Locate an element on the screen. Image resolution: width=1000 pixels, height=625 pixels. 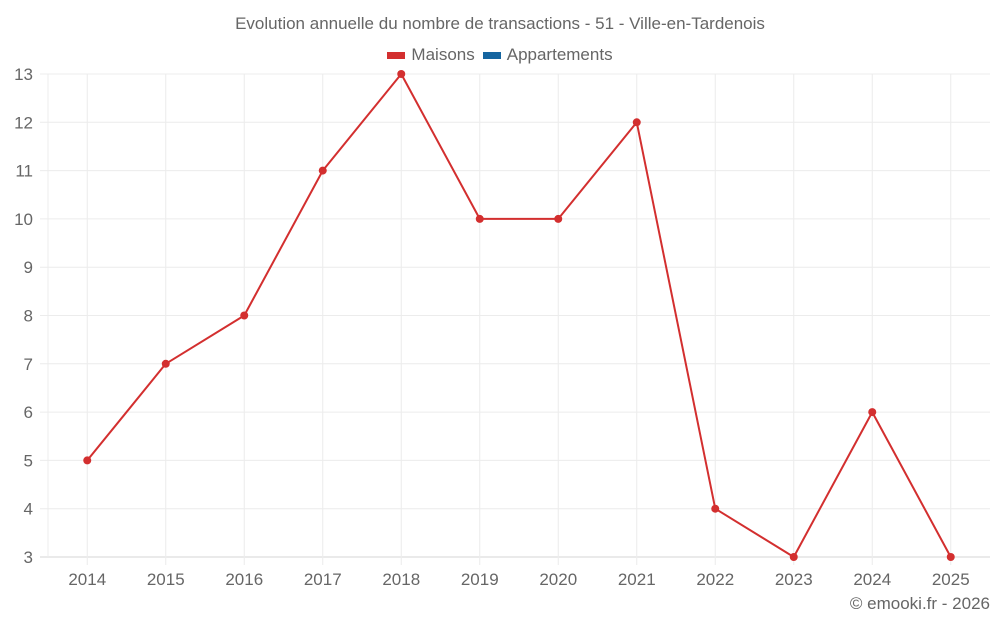
y-tick-label: 13 is located at coordinates (23, 74).